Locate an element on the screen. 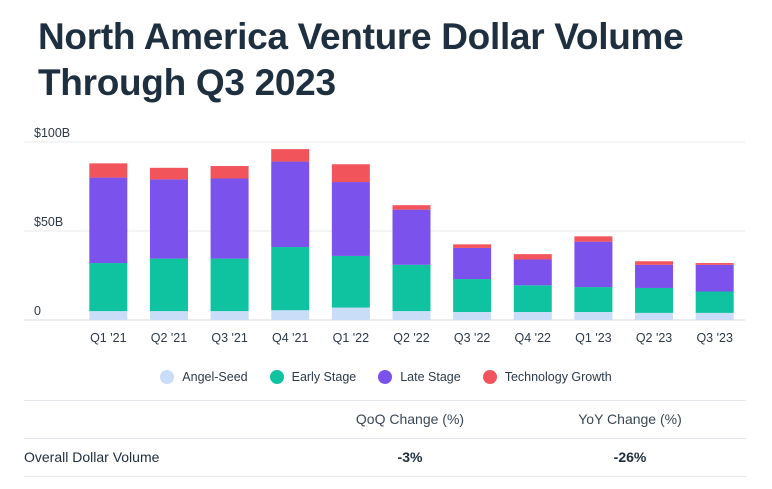  x-tick-label-0: Q1 '21 is located at coordinates (108, 338).